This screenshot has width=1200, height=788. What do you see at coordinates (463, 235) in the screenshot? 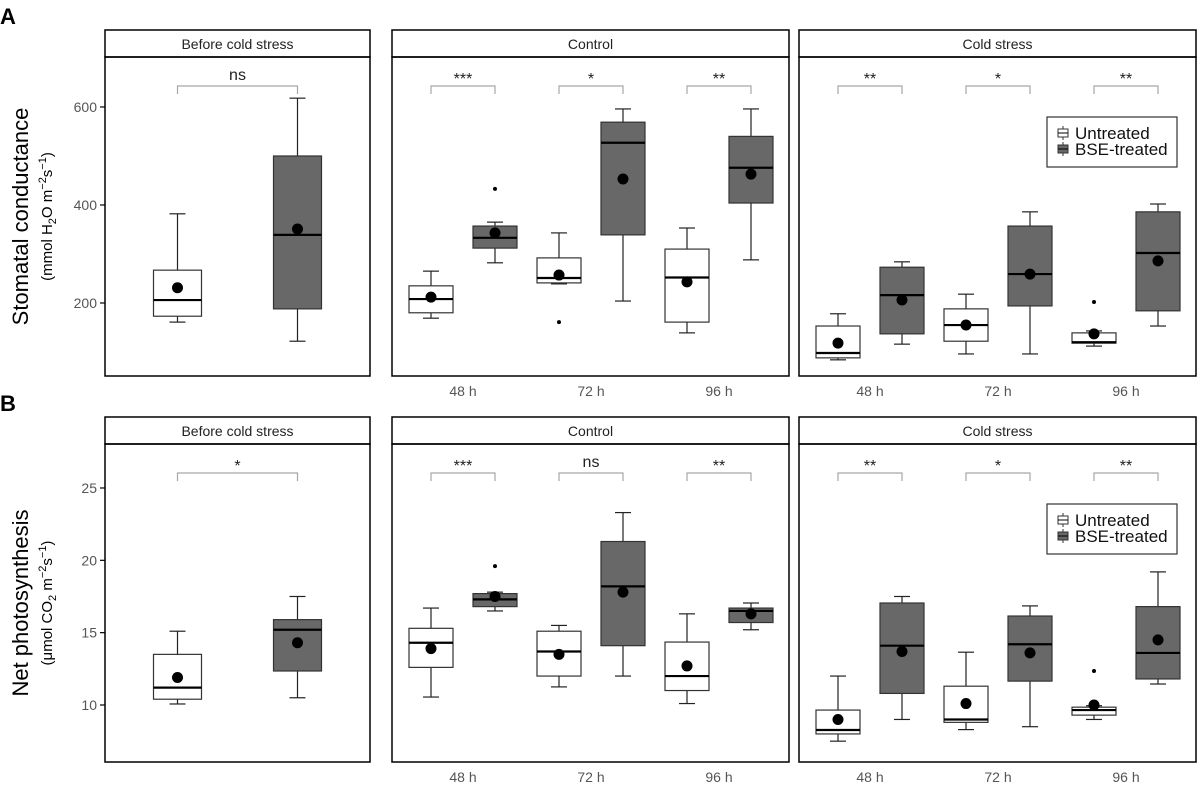
I see `group-48h: *** 48 h` at bounding box center [463, 235].